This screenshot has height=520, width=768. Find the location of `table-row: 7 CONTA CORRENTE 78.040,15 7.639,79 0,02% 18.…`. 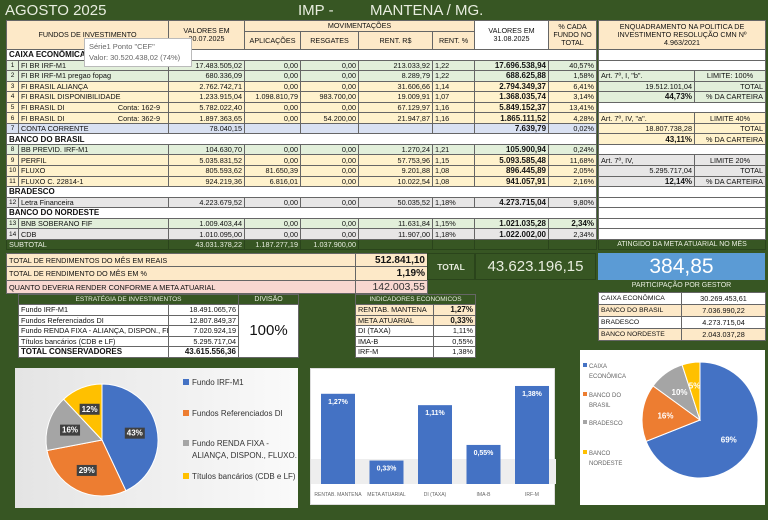

table-row: 7 CONTA CORRENTE 78.040,15 7.639,79 0,02% 18.… is located at coordinates (386, 128).